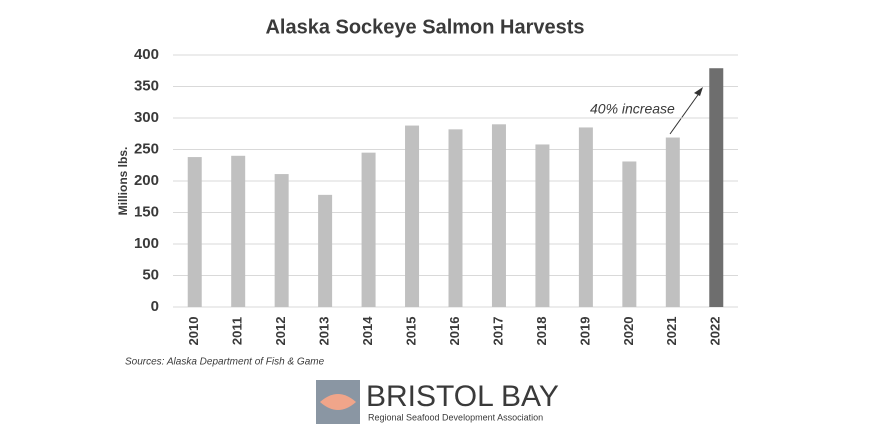 The width and height of the screenshot is (880, 428). I want to click on x-tick-label: 2020, so click(628, 331).